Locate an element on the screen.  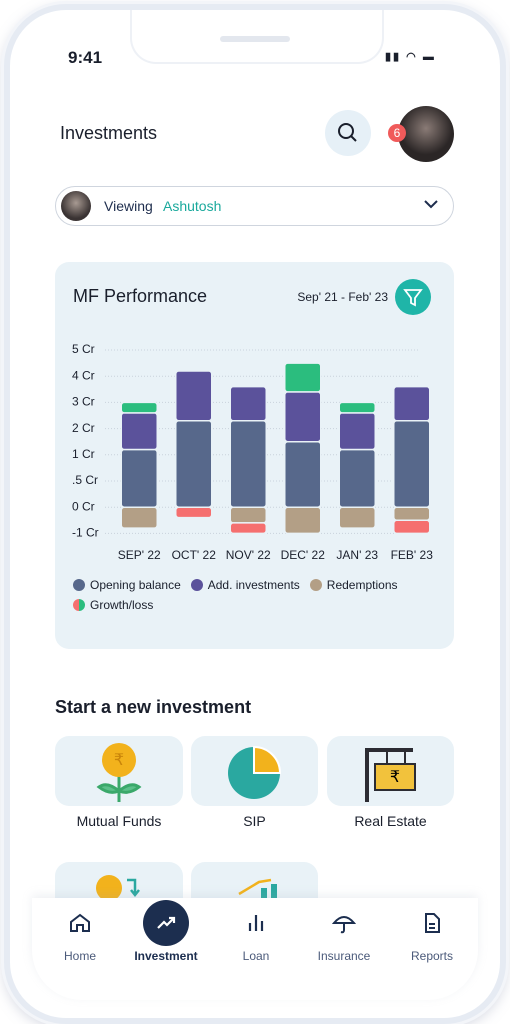
filter-icon is located at coordinates (413, 298).